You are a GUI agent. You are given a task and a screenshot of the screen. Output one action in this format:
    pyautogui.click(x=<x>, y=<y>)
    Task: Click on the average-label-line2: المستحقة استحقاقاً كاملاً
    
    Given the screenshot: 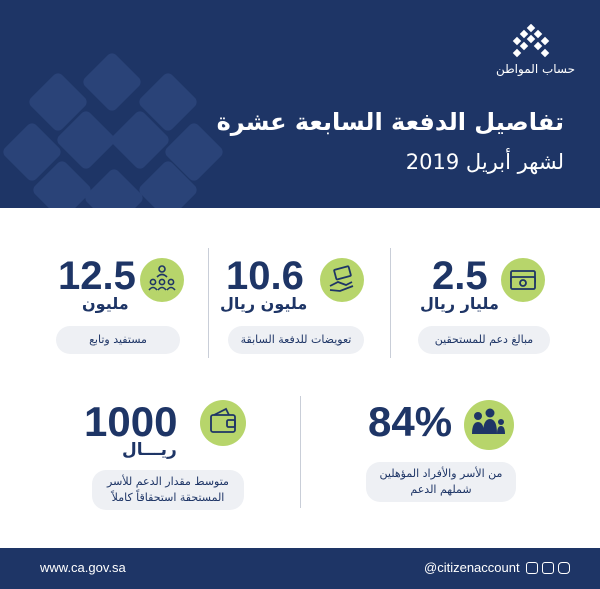 What is the action you would take?
    pyautogui.click(x=168, y=497)
    